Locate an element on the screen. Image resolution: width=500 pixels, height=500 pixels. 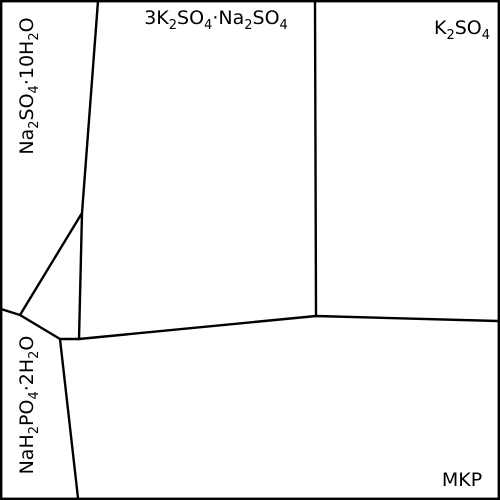
formula-text: ·2H is located at coordinates (27, 375).